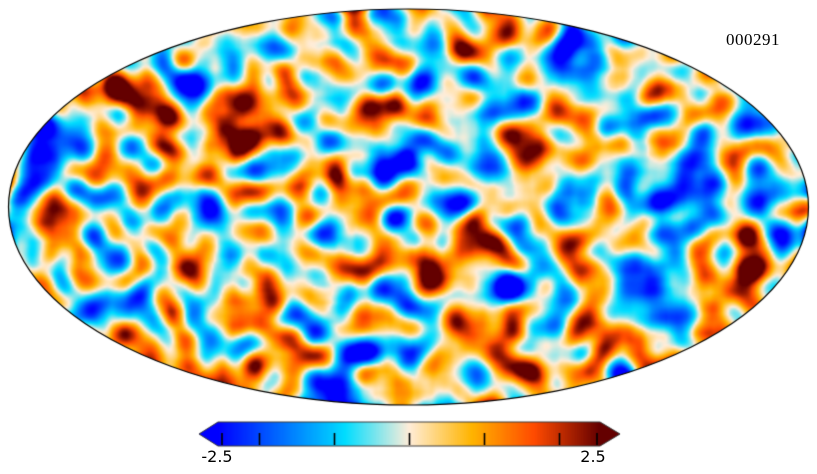  What do you see at coordinates (217, 456) in the screenshot?
I see `colorbar-min-label: -2.5` at bounding box center [217, 456].